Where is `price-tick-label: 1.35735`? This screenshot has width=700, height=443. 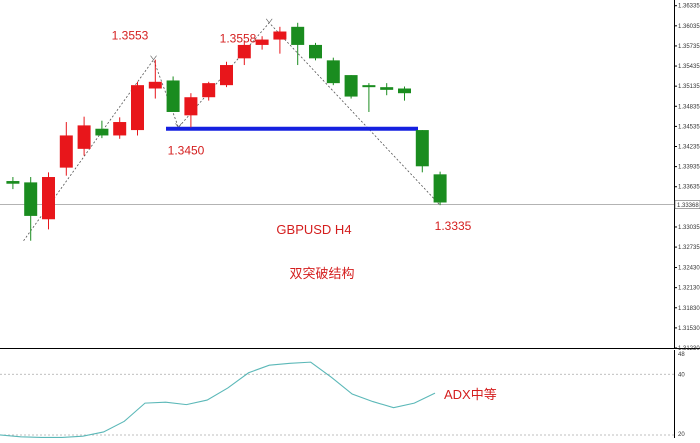
price-tick-label: 1.35735 is located at coordinates (689, 47).